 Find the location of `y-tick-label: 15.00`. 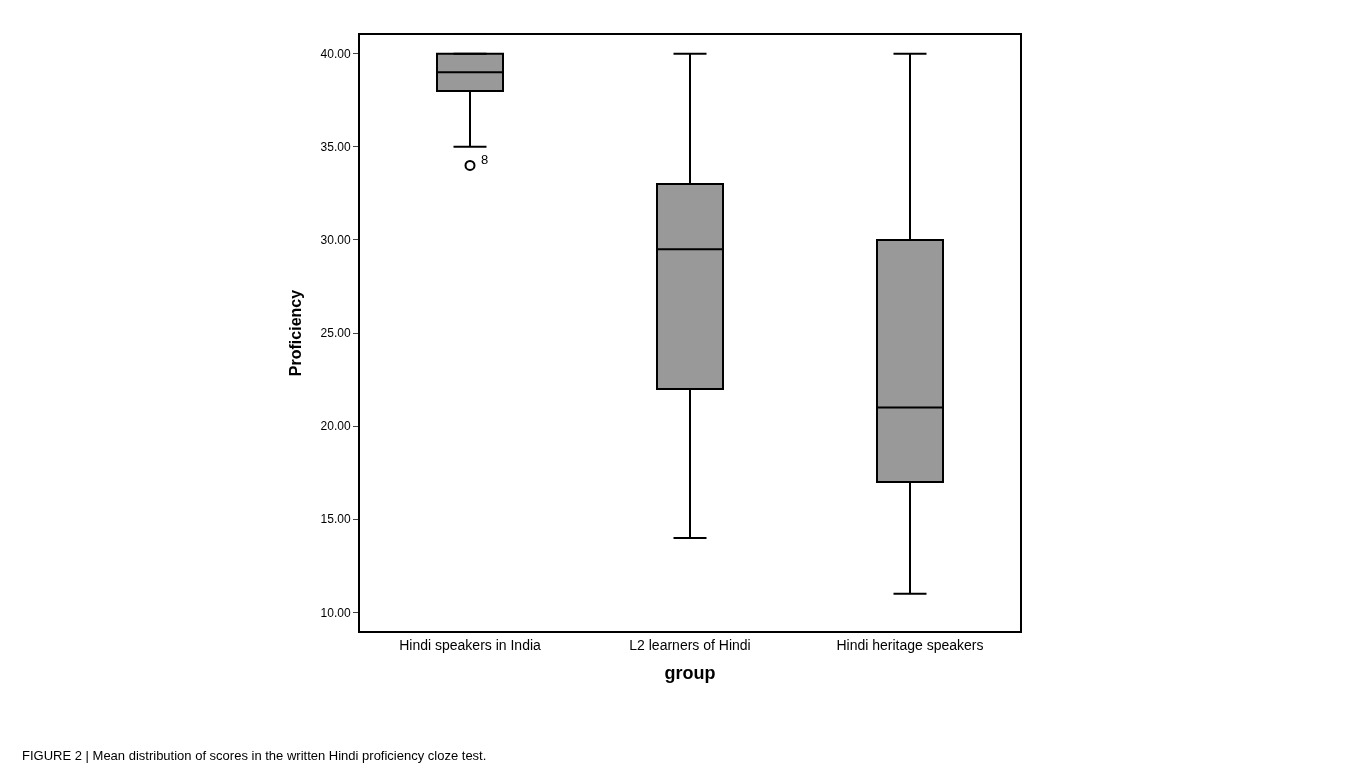

y-tick-label: 15.00 is located at coordinates (335, 519).